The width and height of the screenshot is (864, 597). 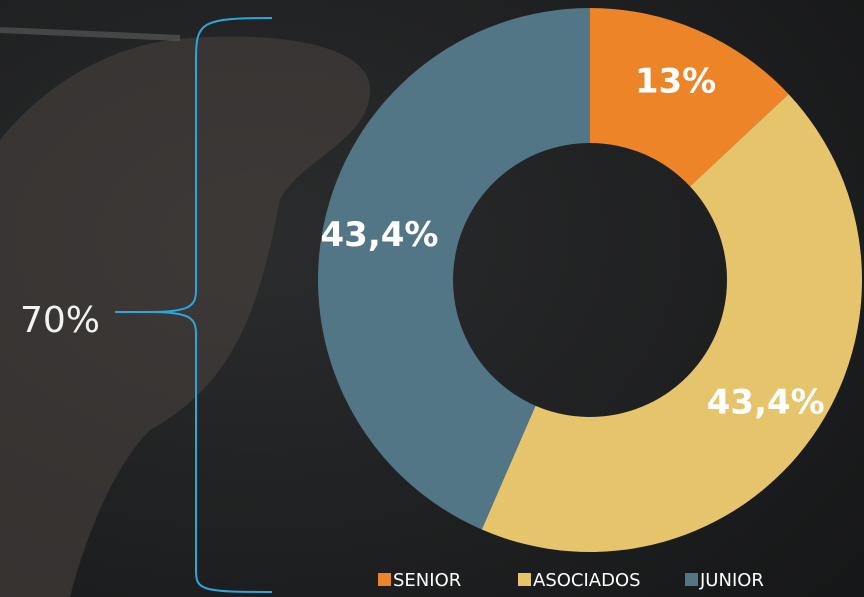 What do you see at coordinates (731, 580) in the screenshot?
I see `legend-label: JUNIOR` at bounding box center [731, 580].